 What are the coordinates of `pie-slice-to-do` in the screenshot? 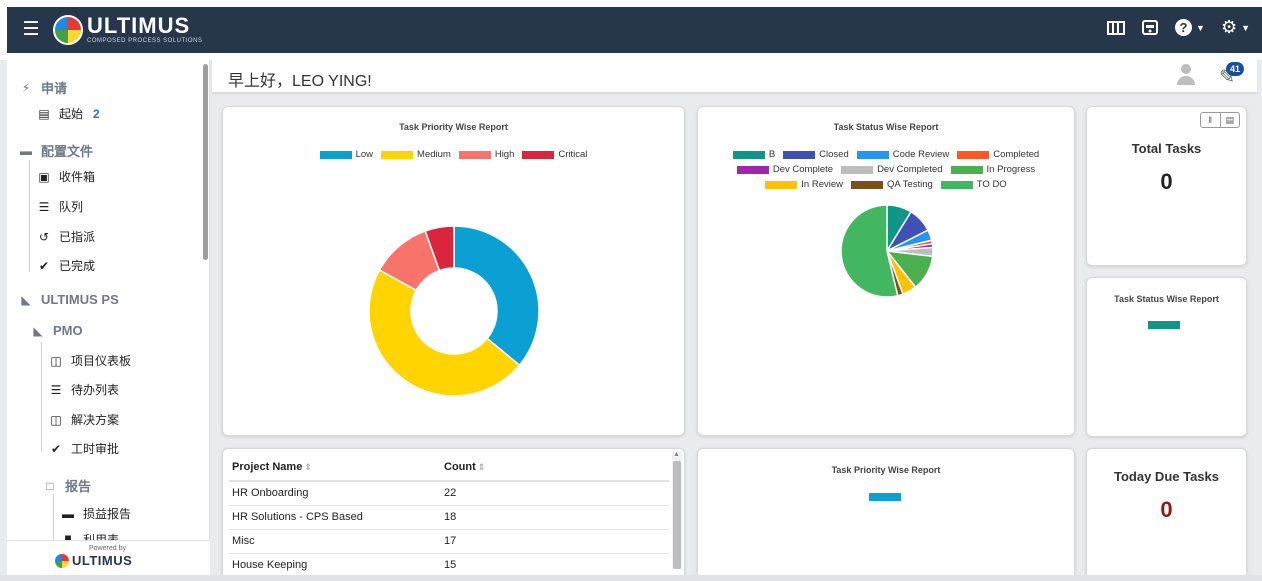 It's located at (869, 251).